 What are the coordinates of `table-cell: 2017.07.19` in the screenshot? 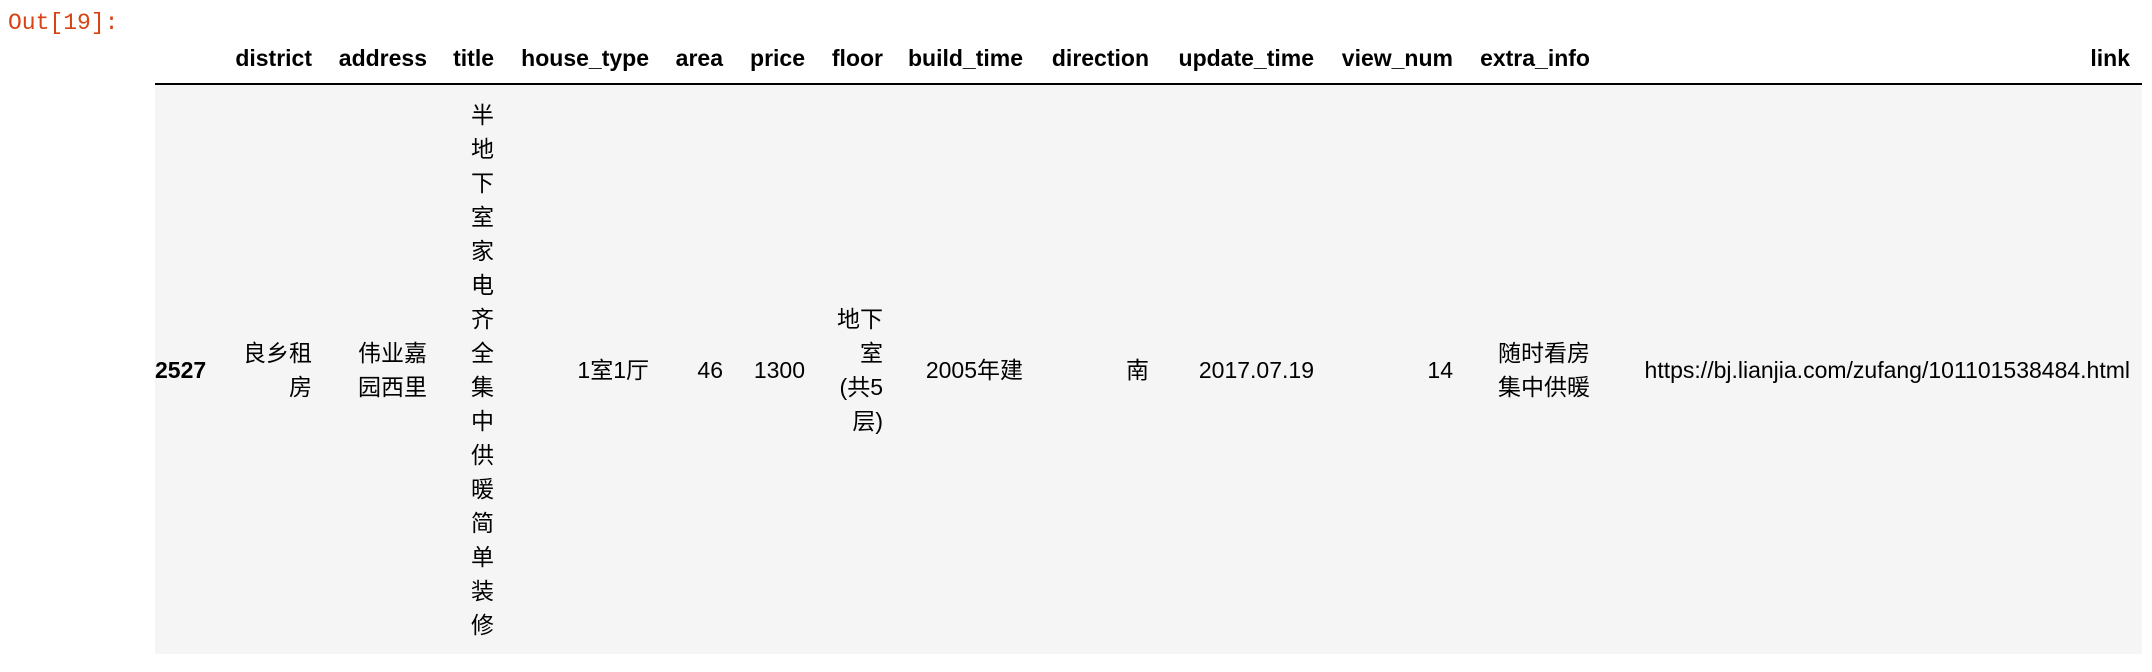 It's located at (1256, 369).